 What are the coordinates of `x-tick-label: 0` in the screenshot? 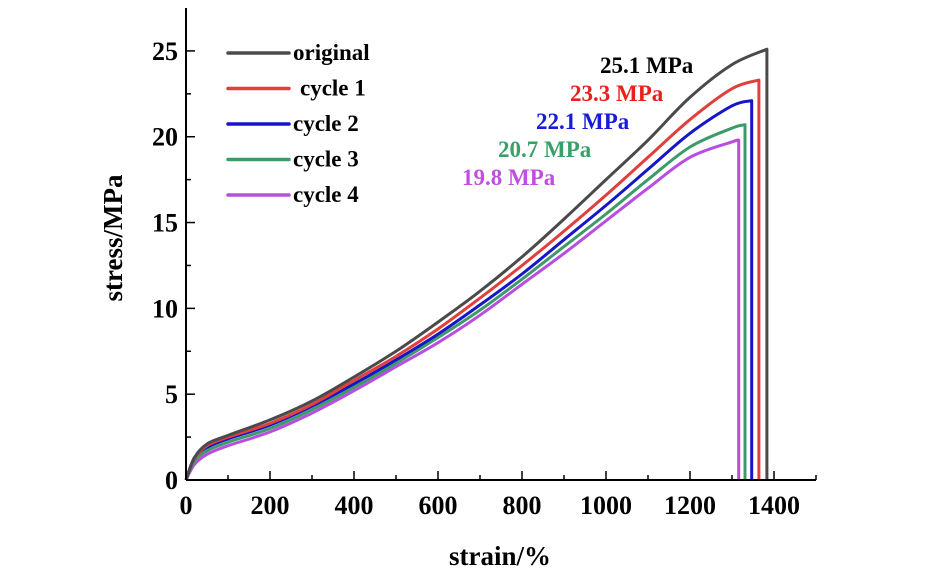 It's located at (186, 505).